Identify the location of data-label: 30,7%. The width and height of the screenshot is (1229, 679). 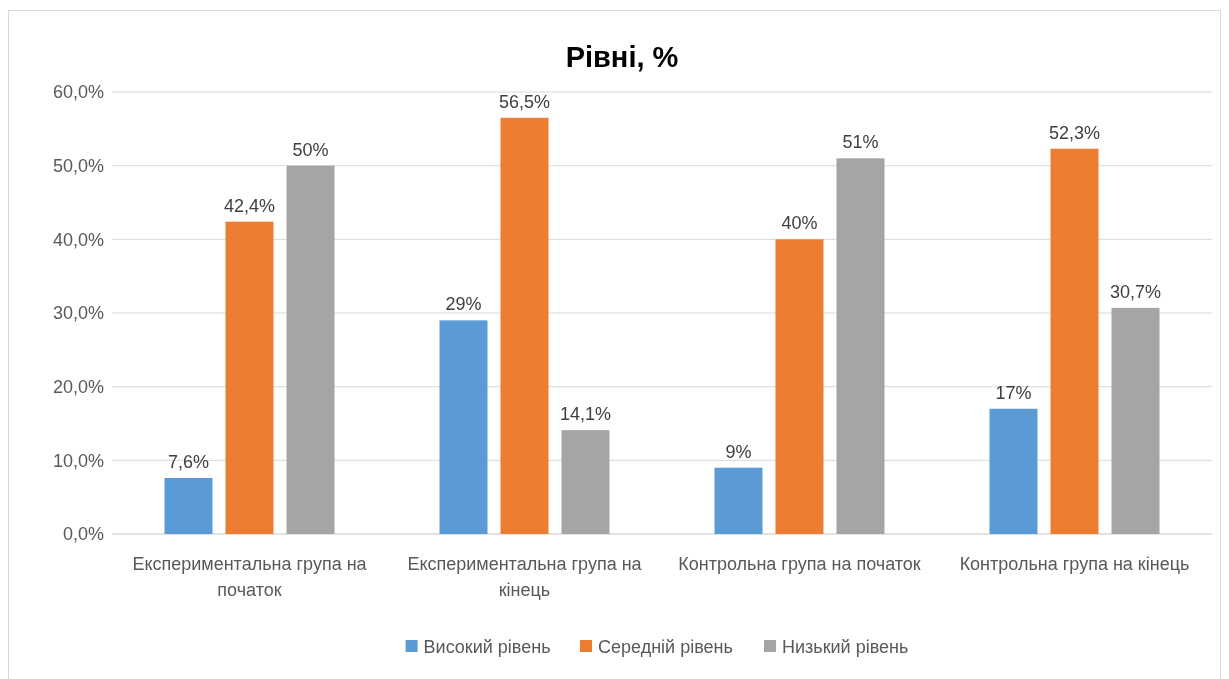
(1135, 291).